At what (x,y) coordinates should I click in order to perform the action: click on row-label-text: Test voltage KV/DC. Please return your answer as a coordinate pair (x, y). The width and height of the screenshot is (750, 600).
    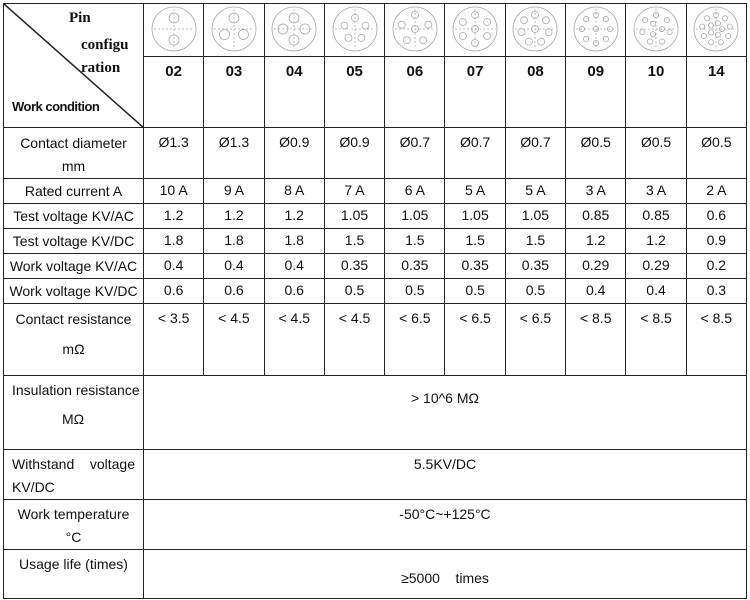
    Looking at the image, I should click on (73, 241).